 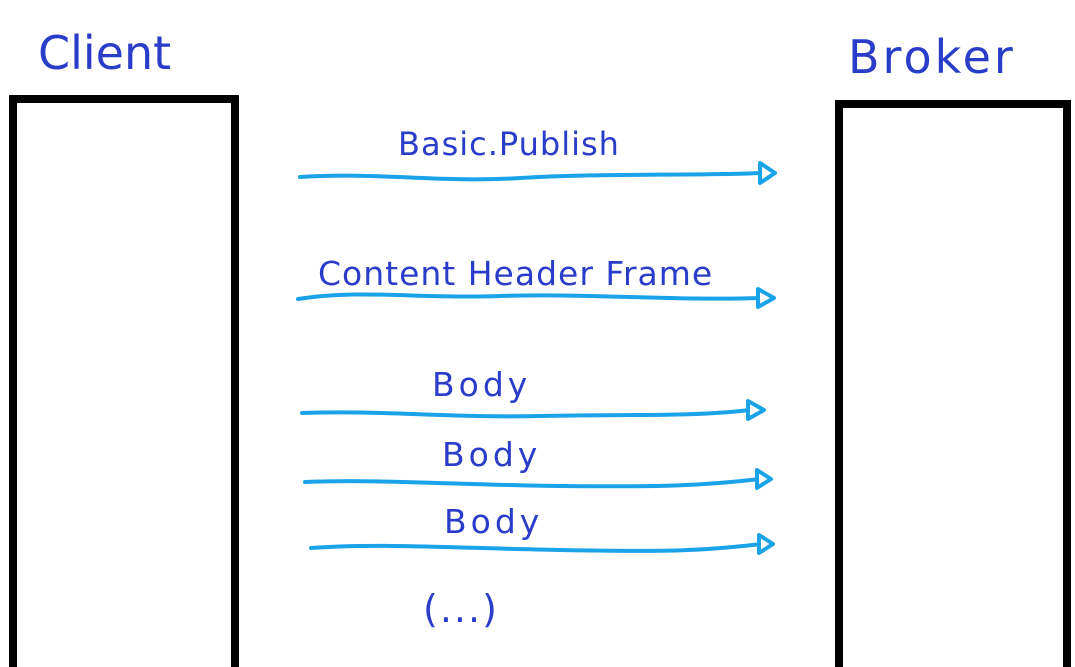 What do you see at coordinates (932, 57) in the screenshot?
I see `broker-title: Broker` at bounding box center [932, 57].